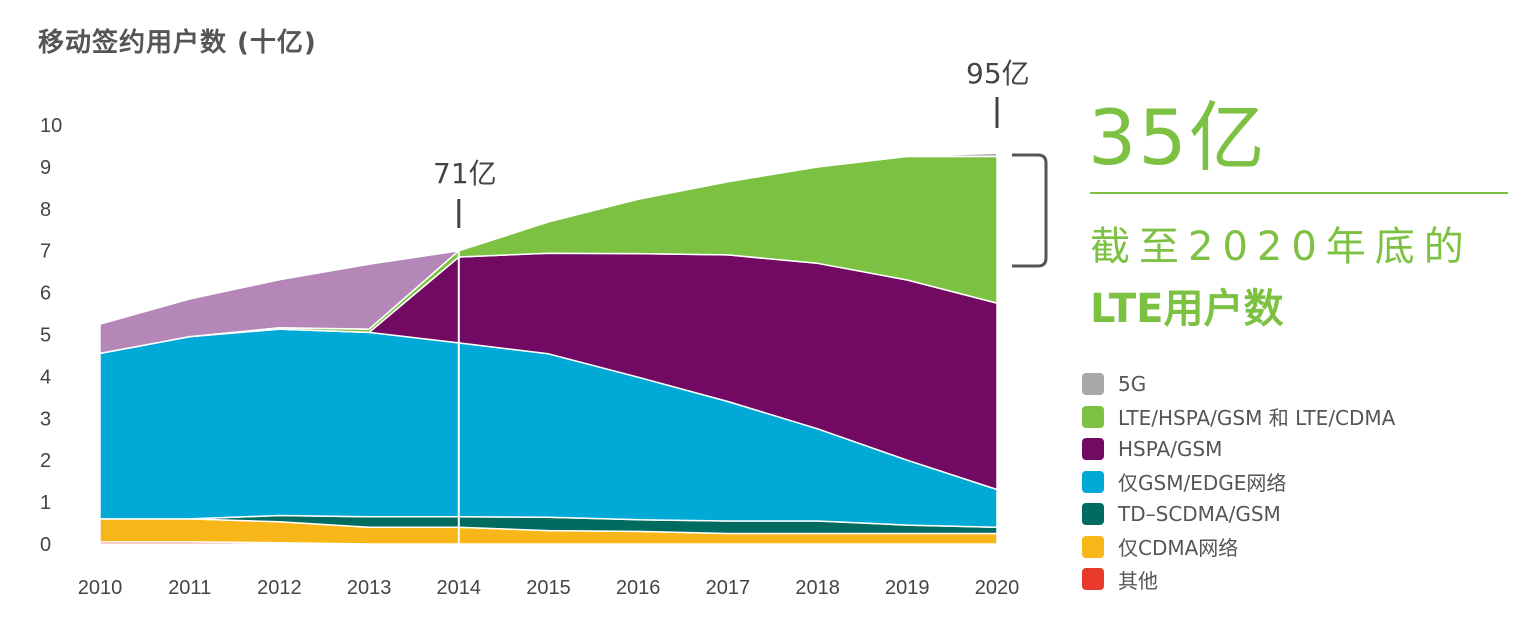 Image resolution: width=1524 pixels, height=625 pixels. Describe the element at coordinates (45, 210) in the screenshot. I see `y-tick-label: 8` at that location.